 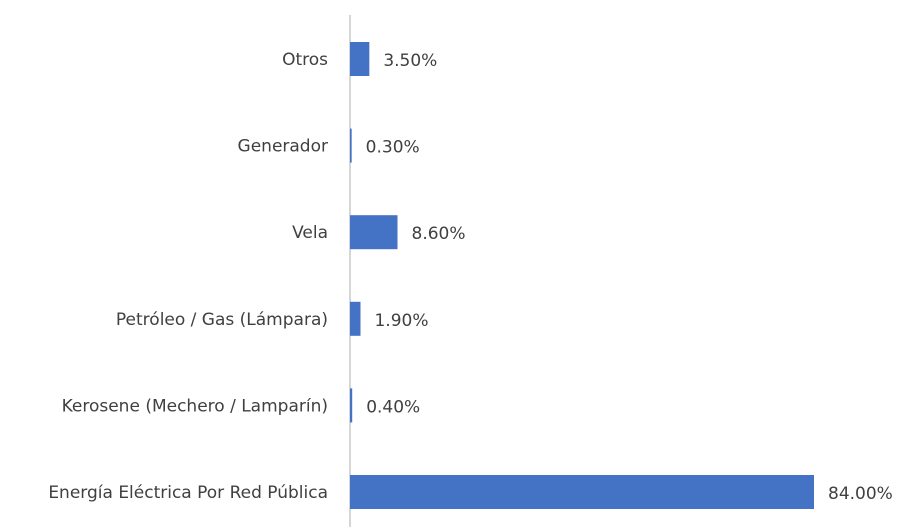 What do you see at coordinates (305, 60) in the screenshot?
I see `y-tick-label: Otros` at bounding box center [305, 60].